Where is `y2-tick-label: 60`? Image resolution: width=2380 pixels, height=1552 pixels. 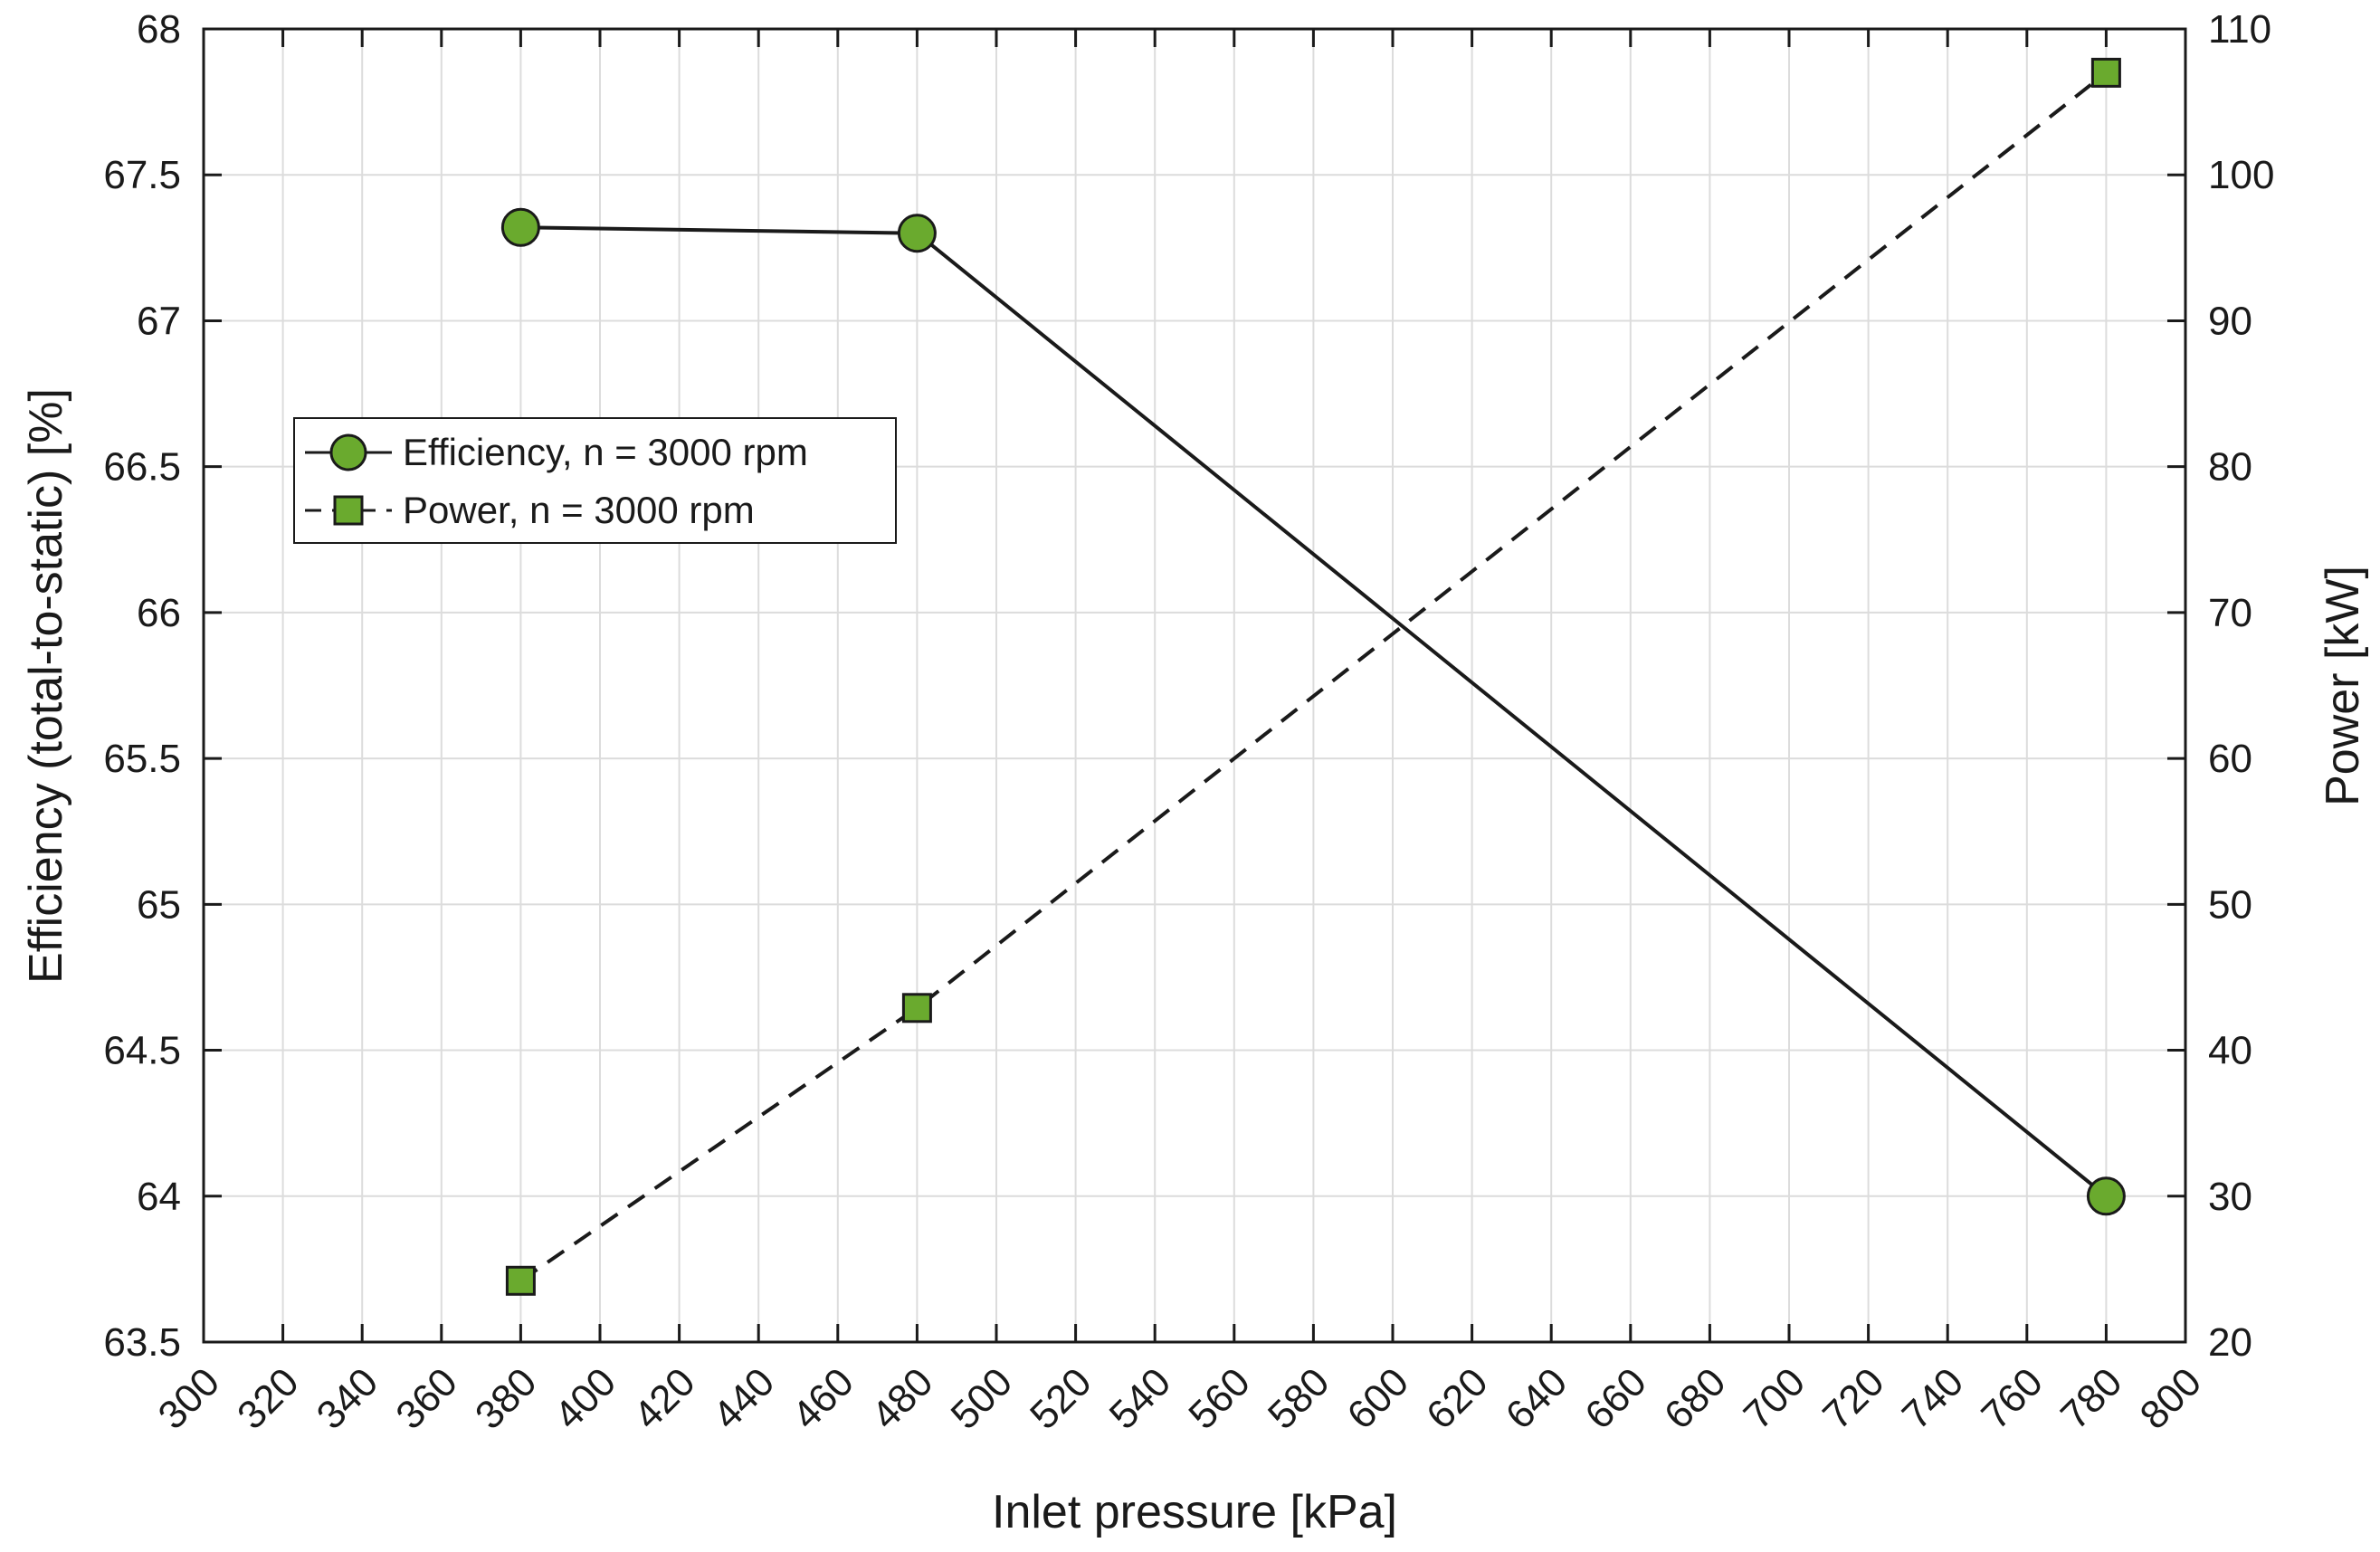
y2-tick-label: 60 is located at coordinates (2230, 759).